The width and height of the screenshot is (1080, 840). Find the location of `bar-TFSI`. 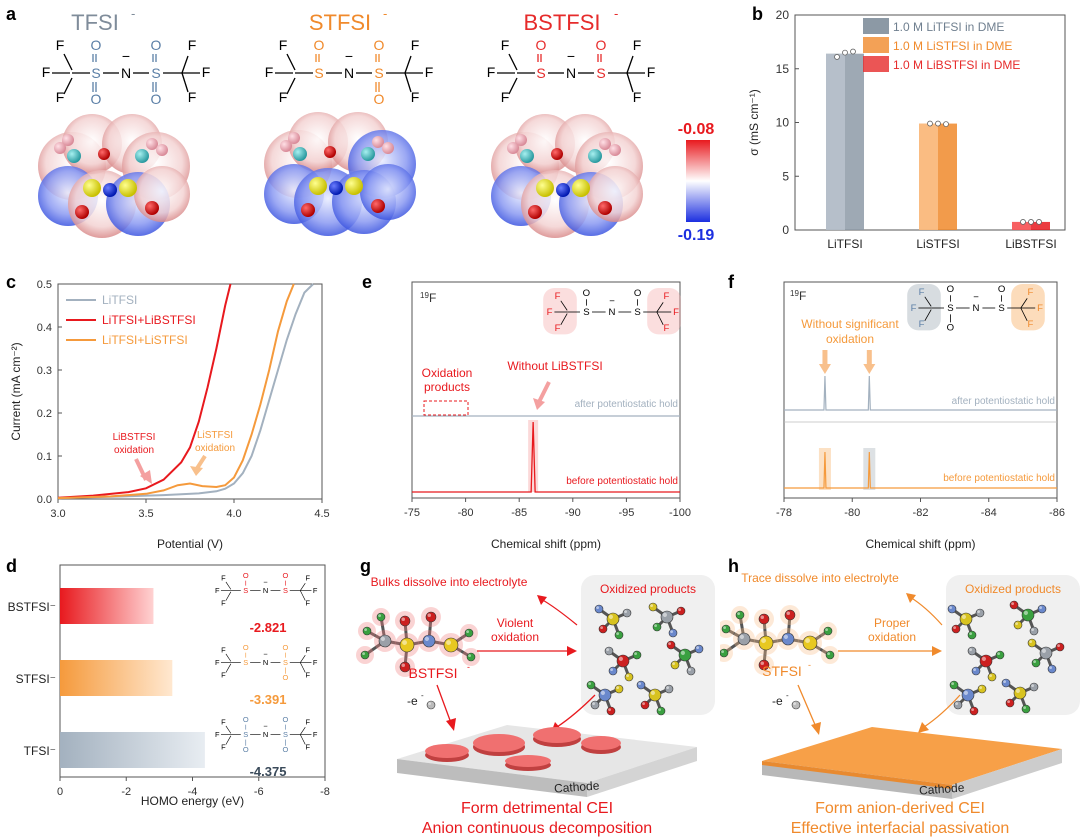

bar-TFSI is located at coordinates (132, 750).